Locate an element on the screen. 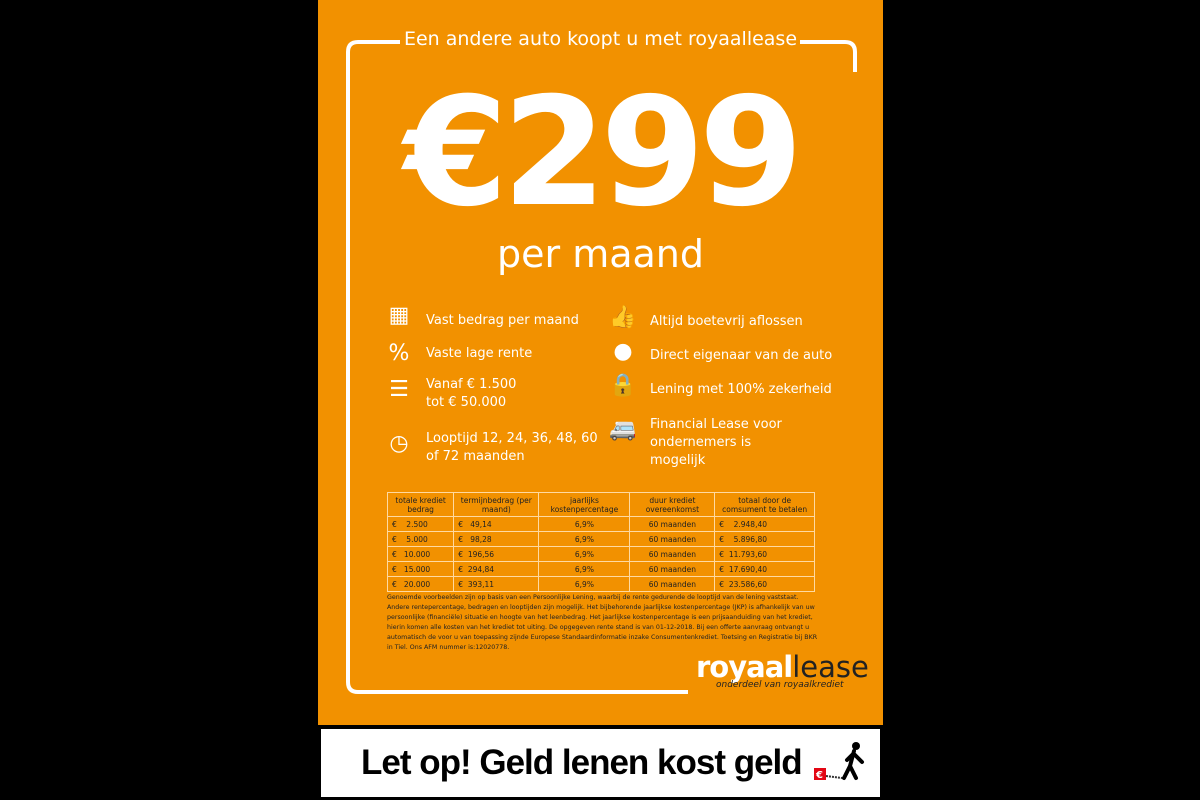 This screenshot has width=1200, height=800. table-cell: € 2.500 is located at coordinates (420, 524).